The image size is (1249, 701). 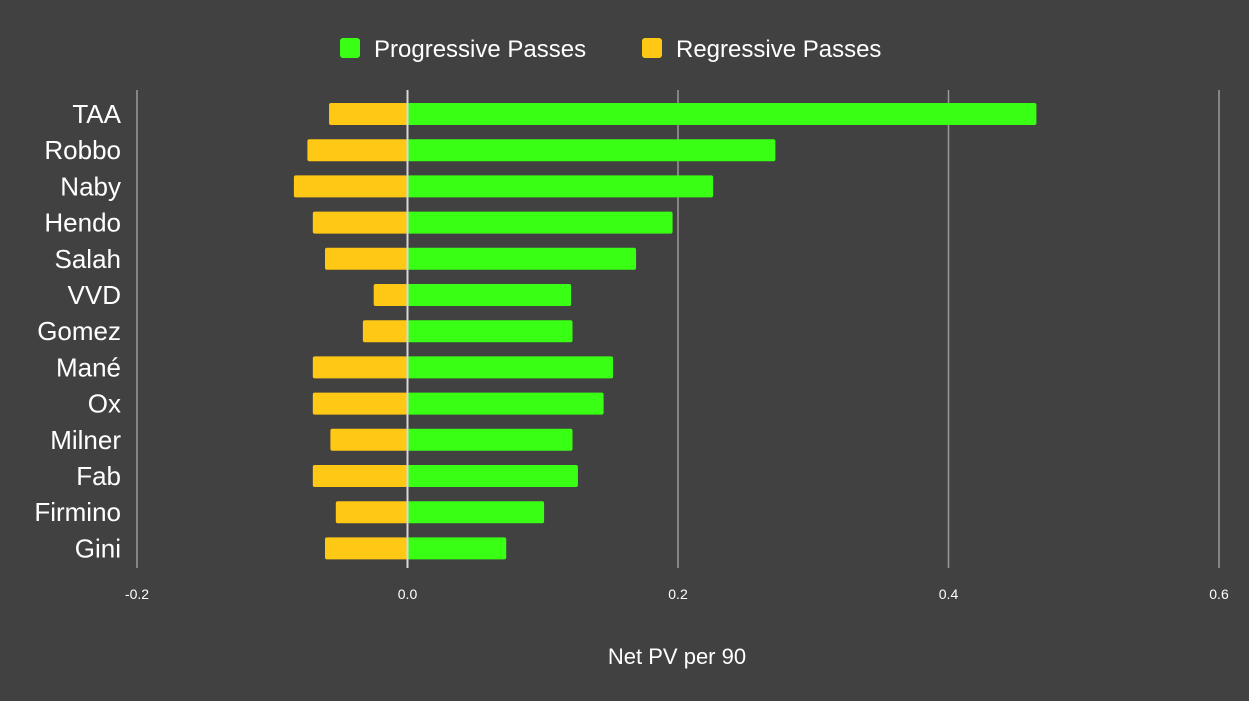 I want to click on category-label: Gomez, so click(x=79, y=331).